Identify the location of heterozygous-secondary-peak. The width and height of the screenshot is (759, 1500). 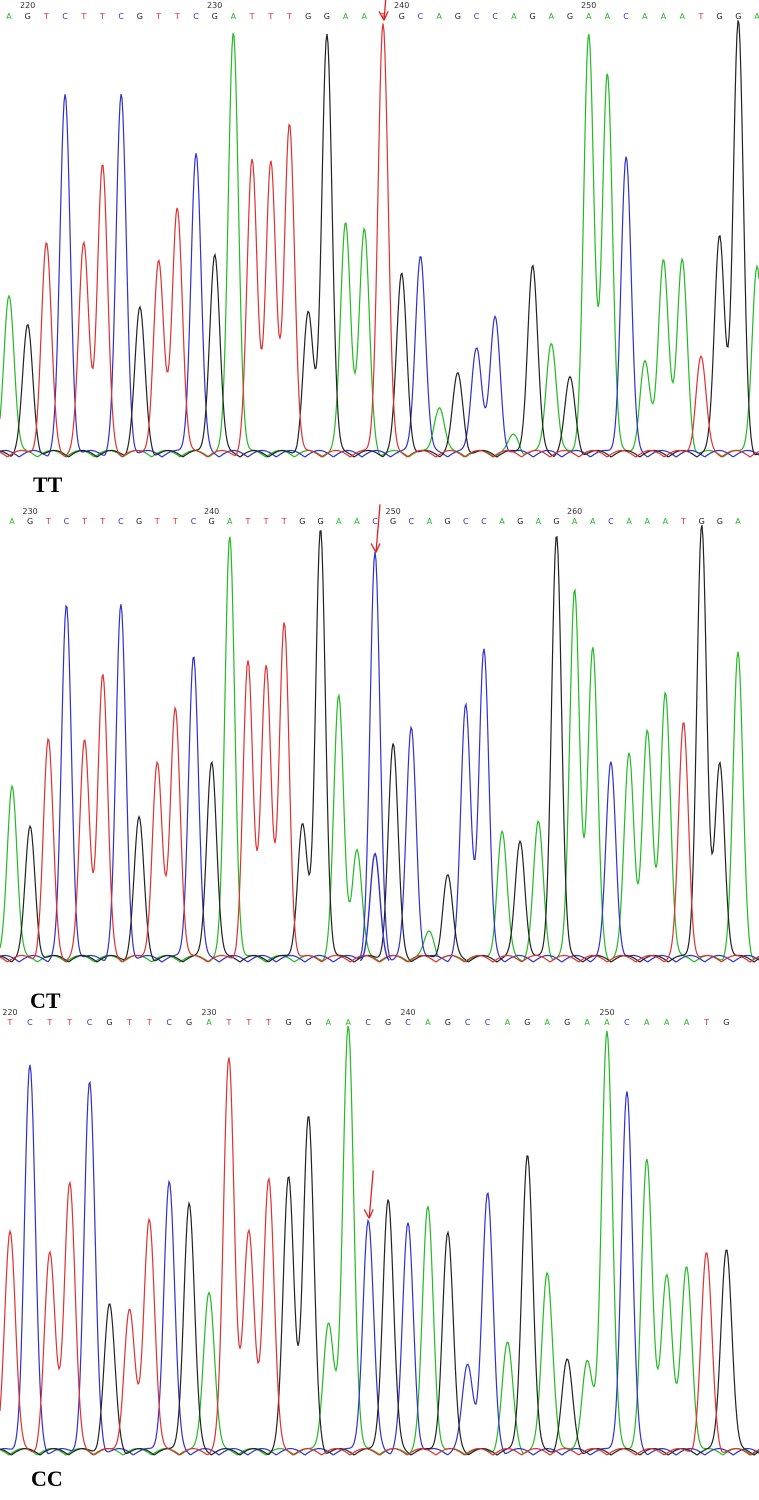
(374, 907).